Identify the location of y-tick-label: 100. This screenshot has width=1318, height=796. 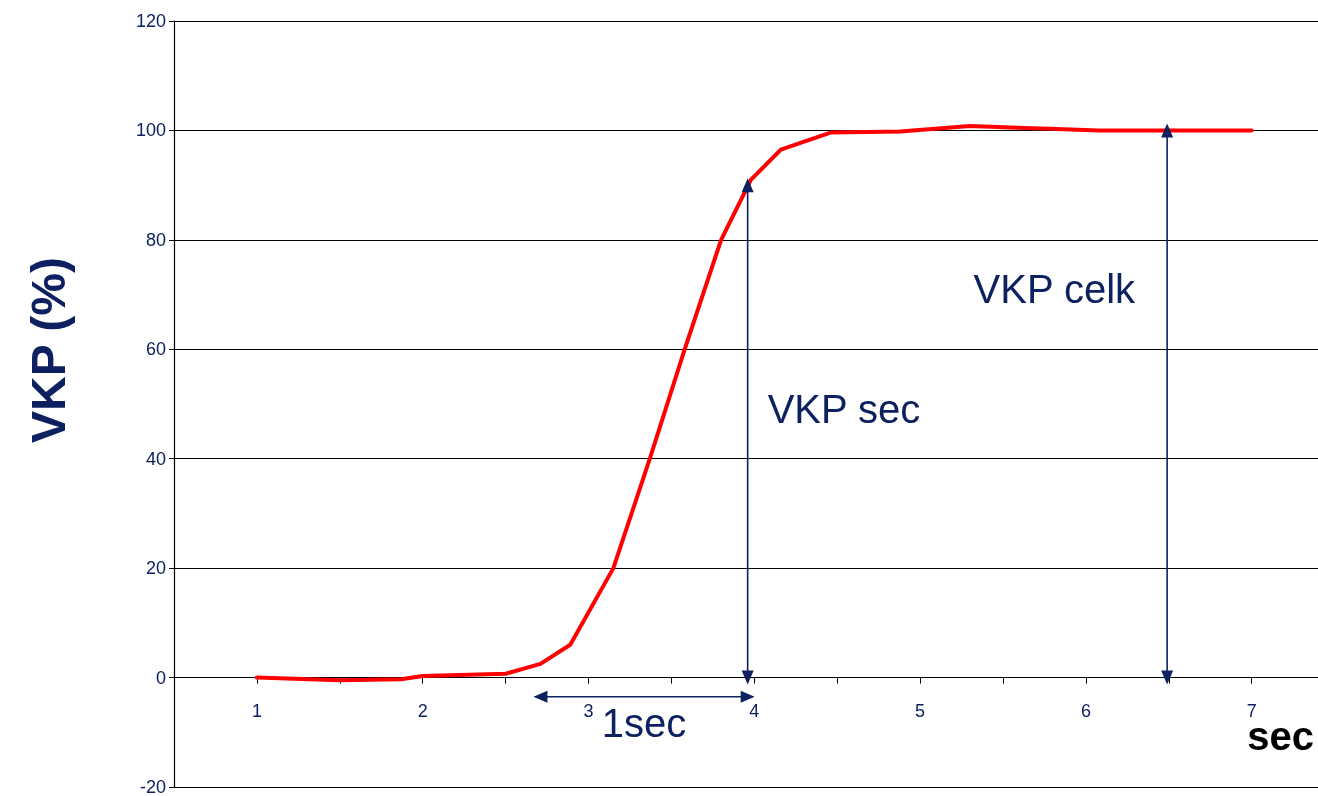
(150, 130).